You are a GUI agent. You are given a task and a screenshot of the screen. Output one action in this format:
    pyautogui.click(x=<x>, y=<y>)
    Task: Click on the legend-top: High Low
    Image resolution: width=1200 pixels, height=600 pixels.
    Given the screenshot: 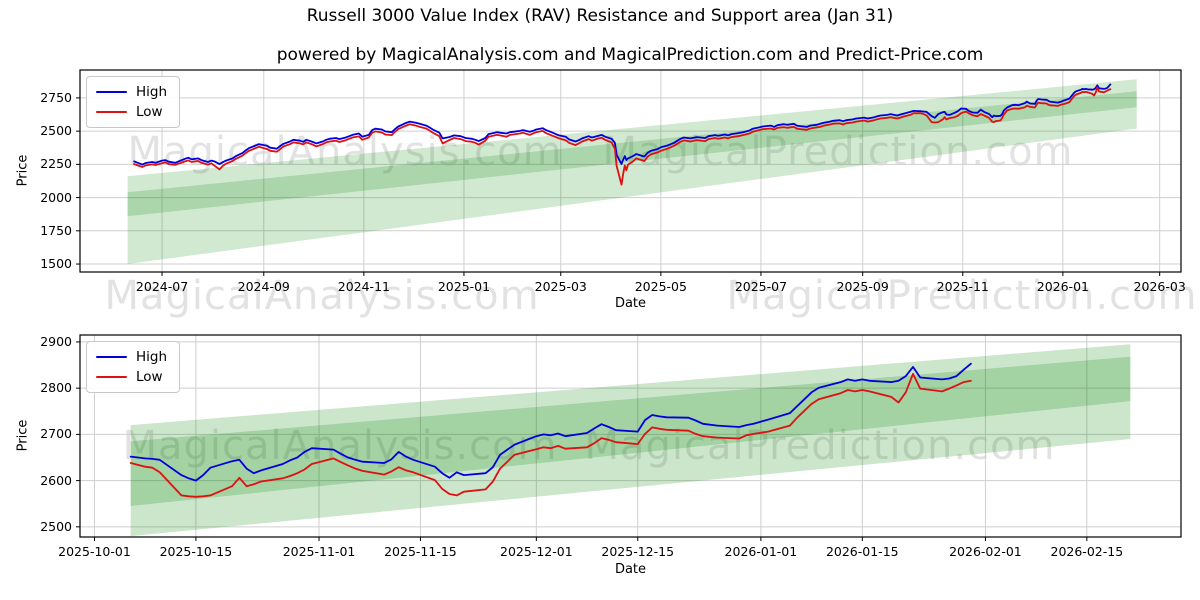 What is the action you would take?
    pyautogui.click(x=133, y=102)
    